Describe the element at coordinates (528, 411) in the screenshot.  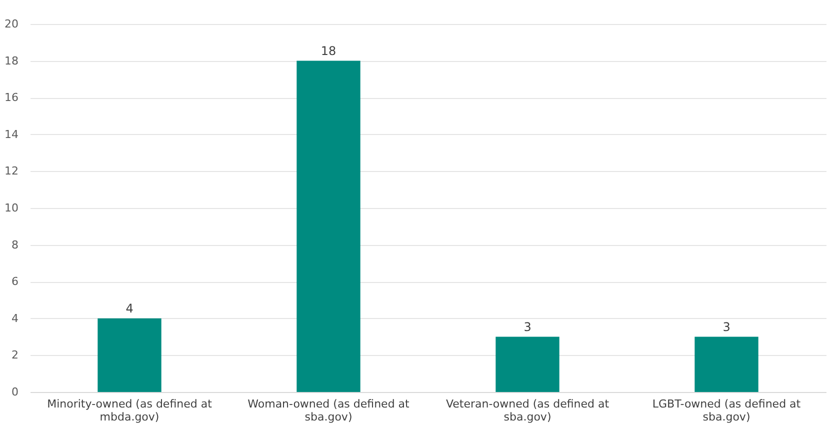
I see `x-tick-label: Veteran-owned (as defined at sba.gov)` at that location.